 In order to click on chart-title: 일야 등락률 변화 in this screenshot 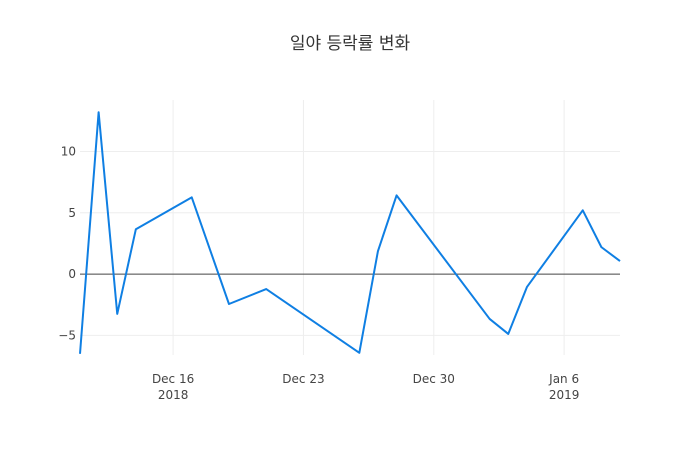, I will do `click(350, 44)`.